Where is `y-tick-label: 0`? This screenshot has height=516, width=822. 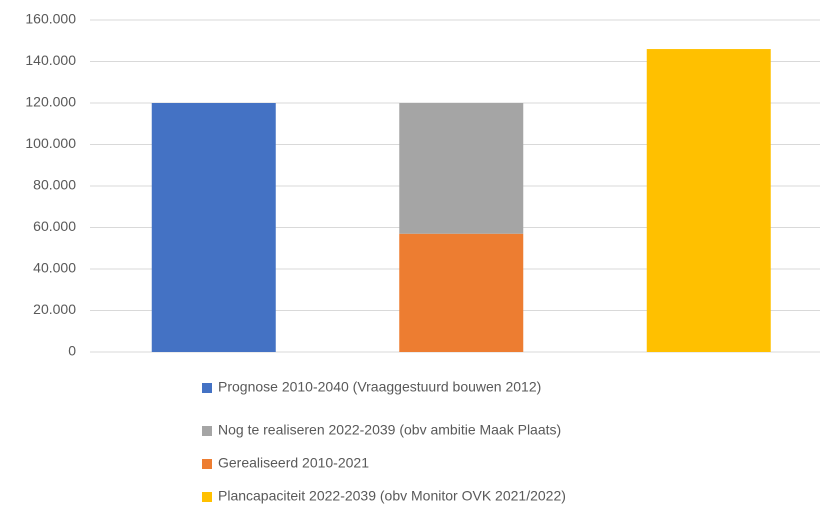
y-tick-label: 0 is located at coordinates (72, 351).